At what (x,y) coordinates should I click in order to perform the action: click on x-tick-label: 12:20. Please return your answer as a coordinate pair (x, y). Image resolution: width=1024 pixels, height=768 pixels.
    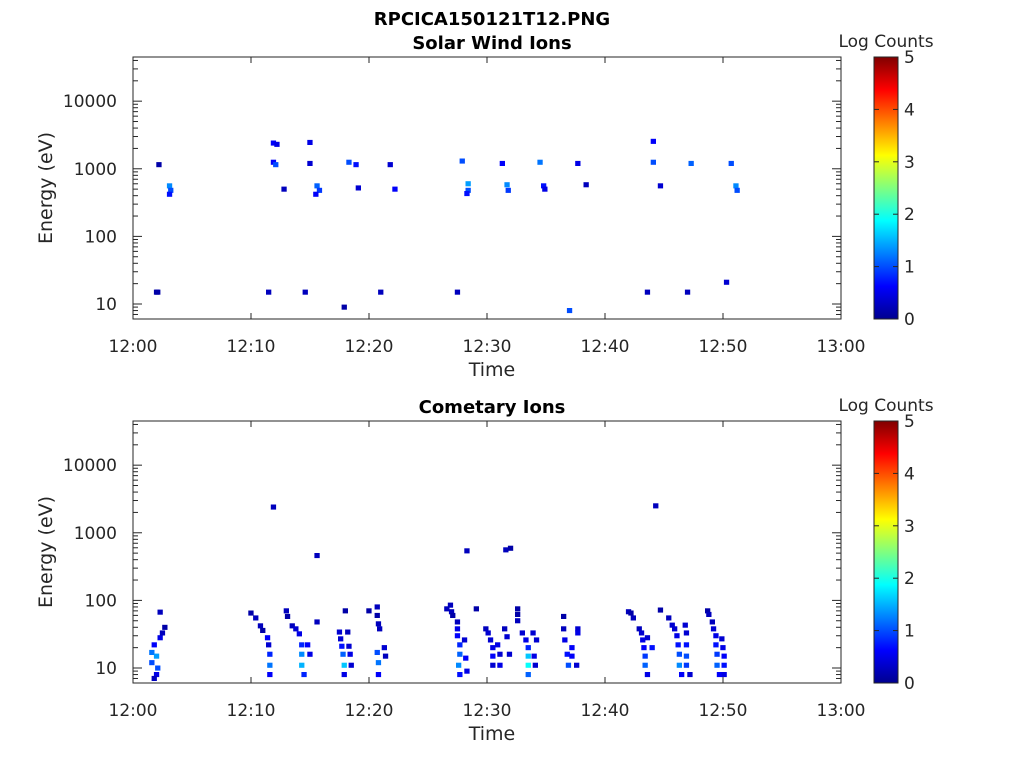
    Looking at the image, I should click on (369, 347).